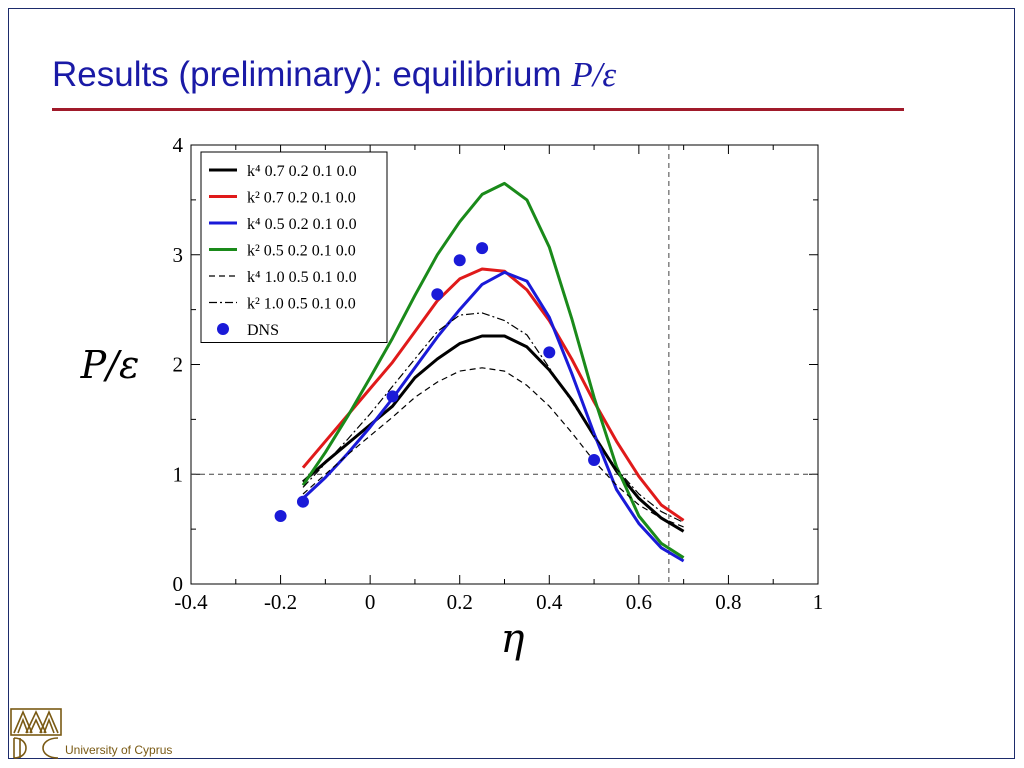  What do you see at coordinates (191, 602) in the screenshot?
I see `x-tick-label: -0.4` at bounding box center [191, 602].